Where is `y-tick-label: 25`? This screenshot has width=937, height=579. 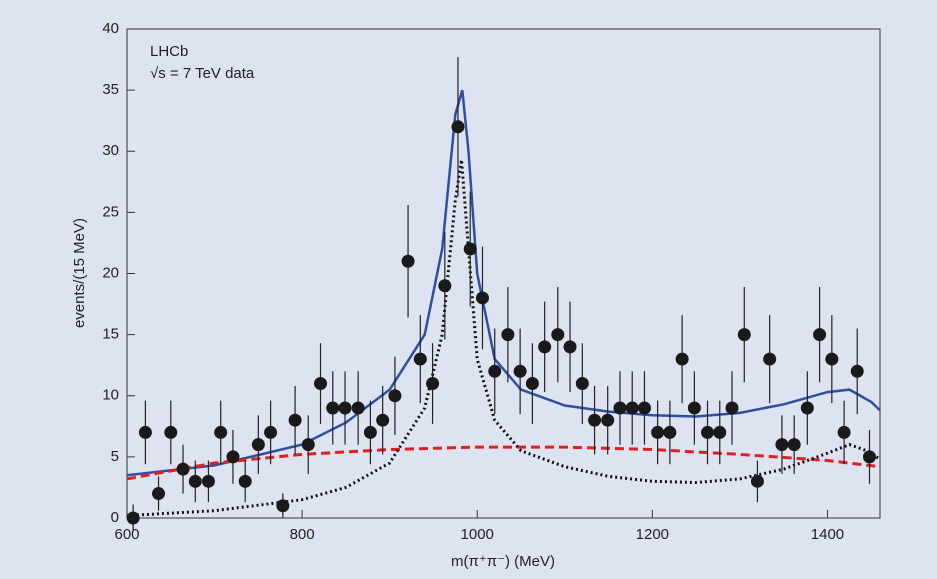 y-tick-label: 25 is located at coordinates (110, 211).